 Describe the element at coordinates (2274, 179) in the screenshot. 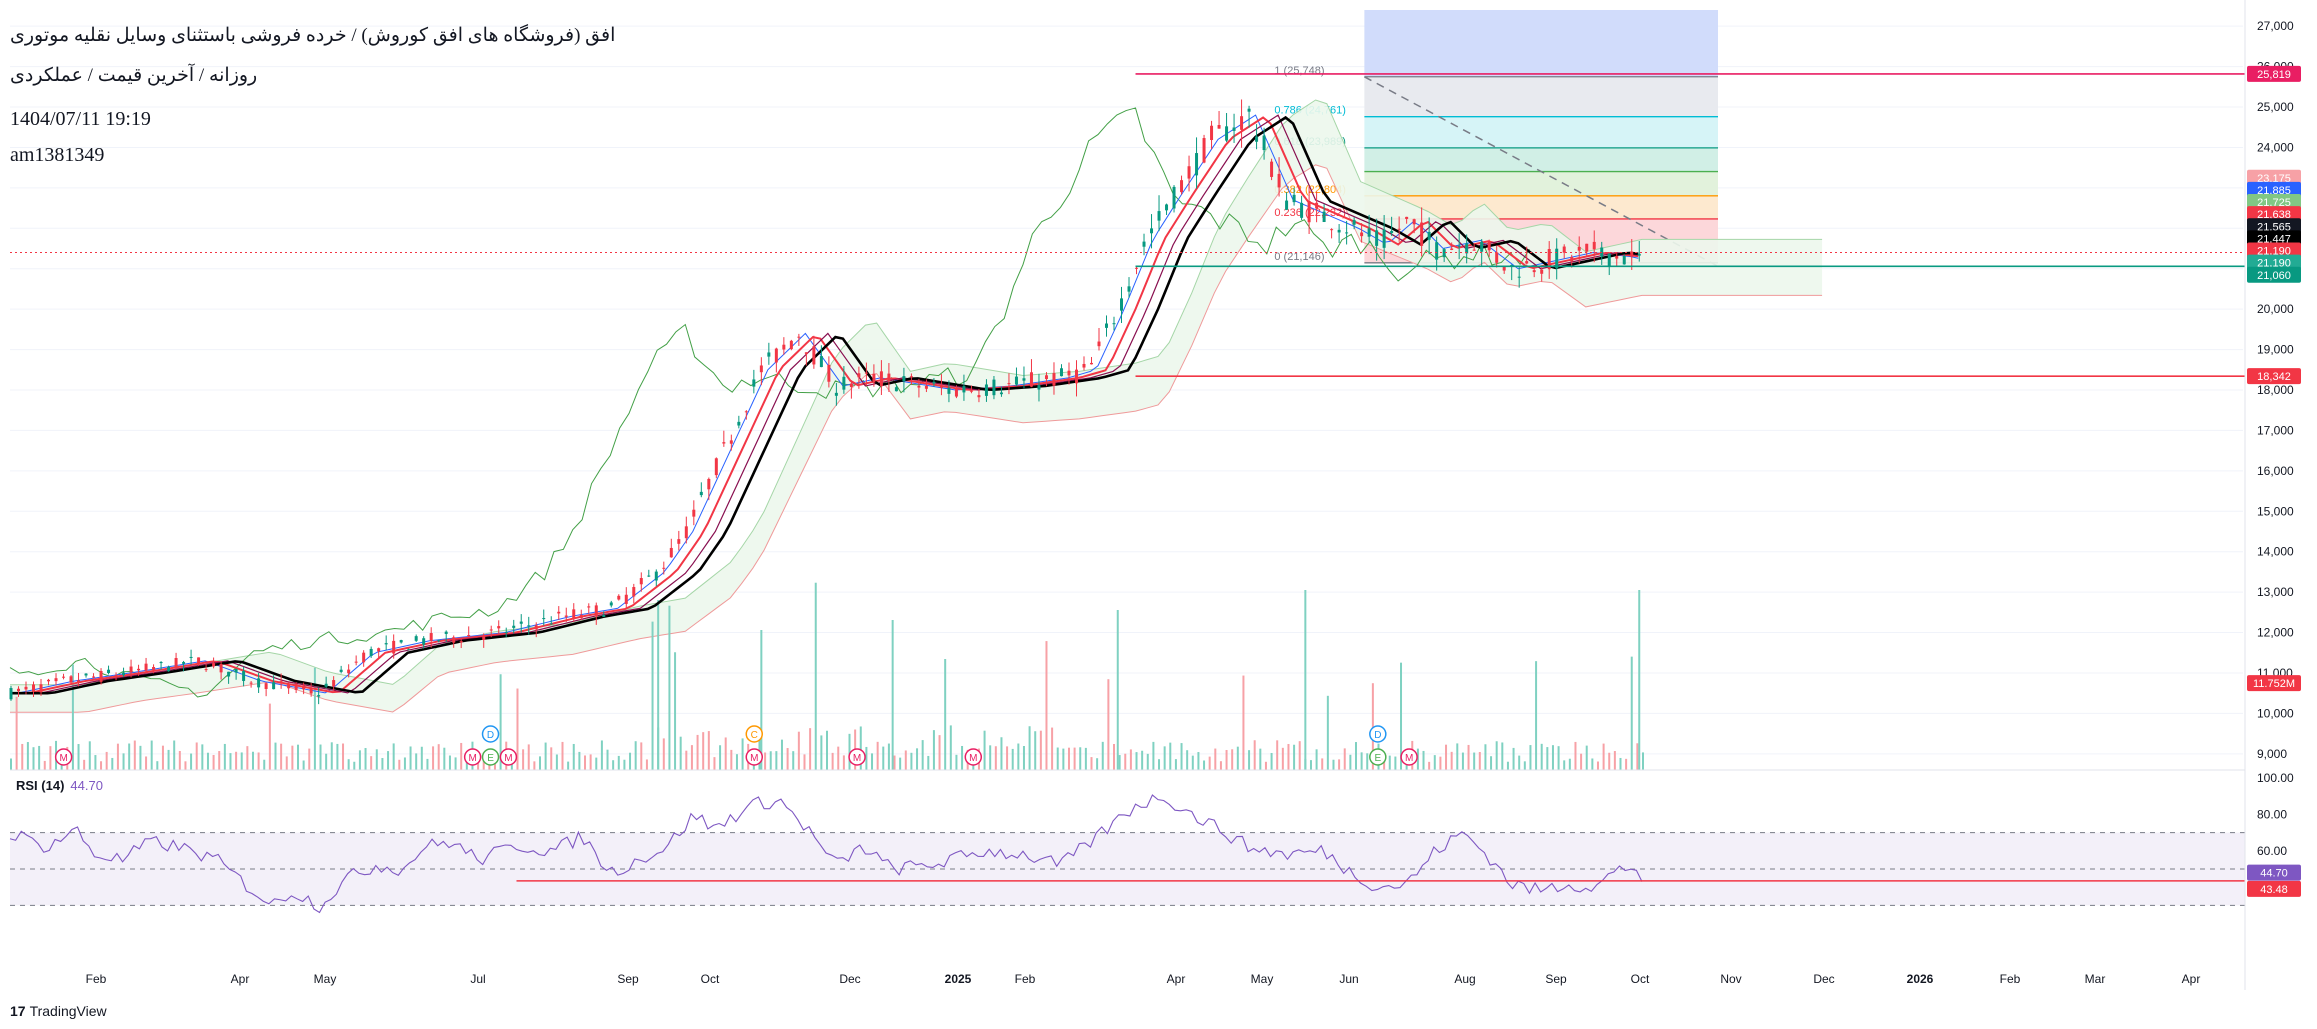

I see `price-label: 23,175` at that location.